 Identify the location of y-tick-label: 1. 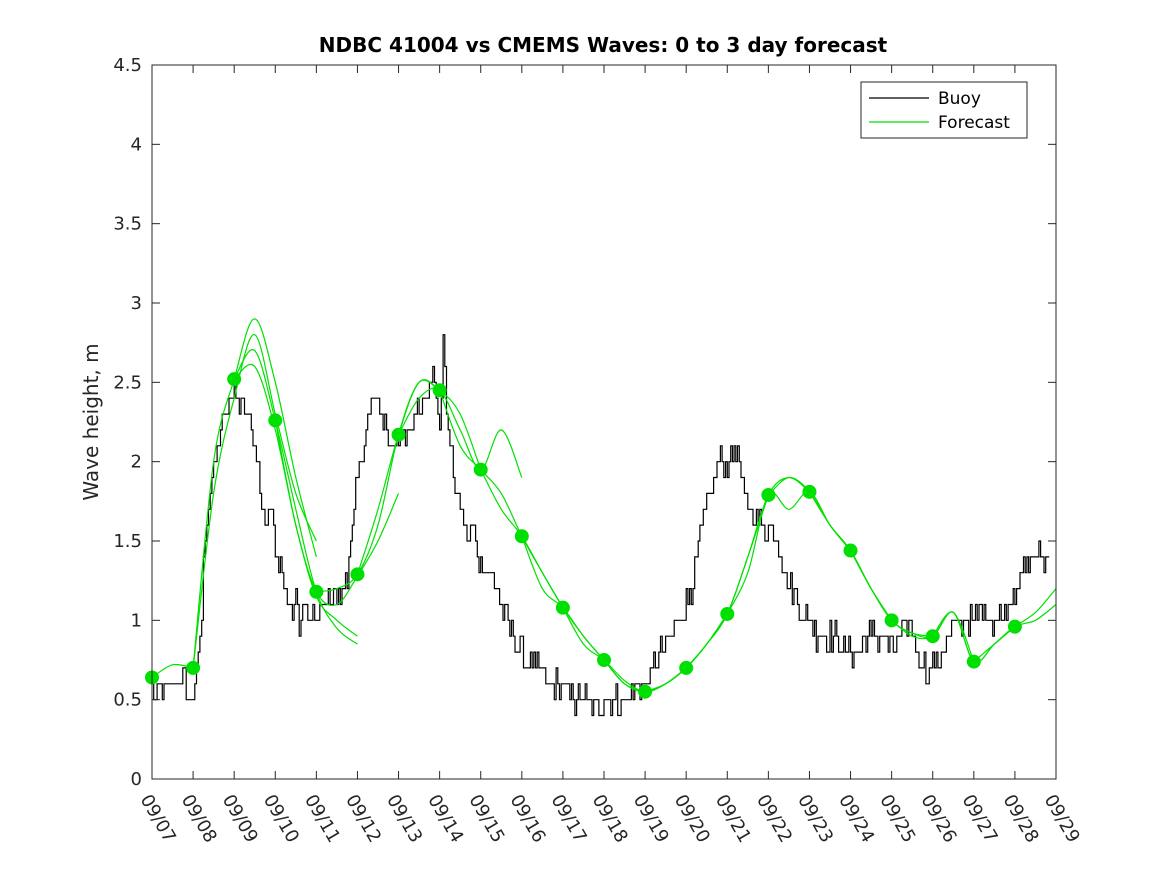
(136, 620).